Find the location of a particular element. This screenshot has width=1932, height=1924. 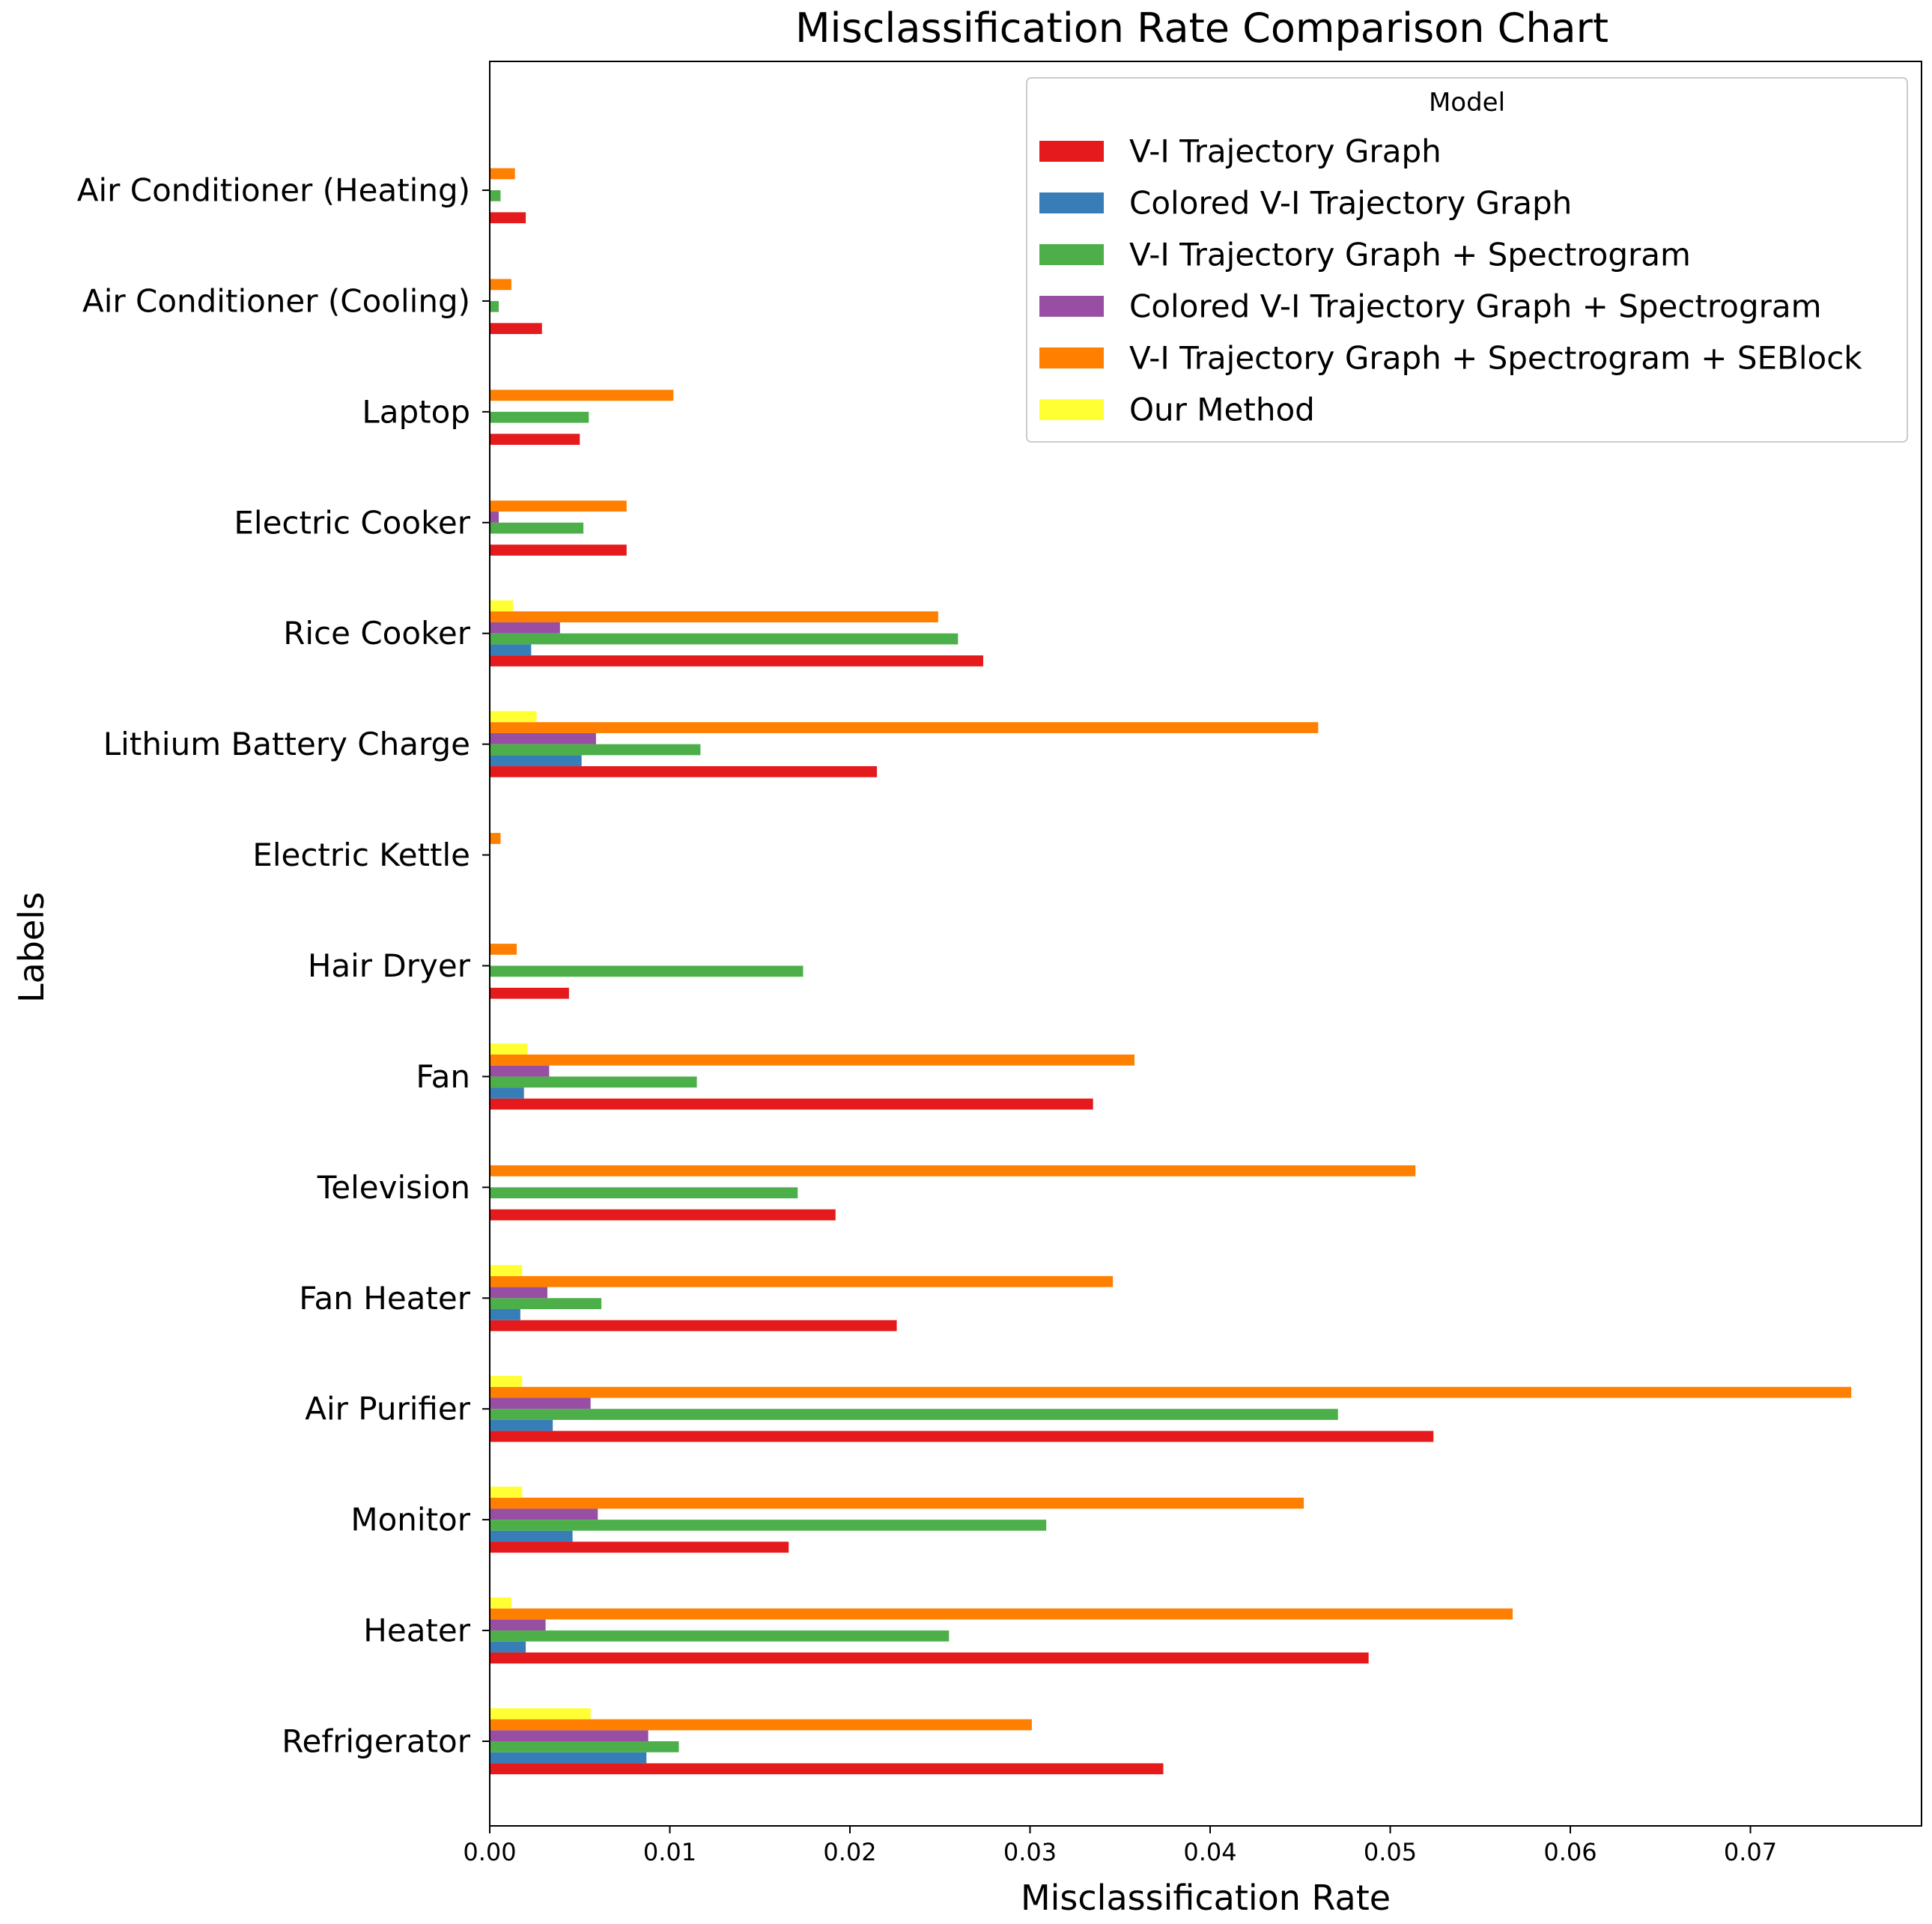

bar-colored-v-i-trajectory-graph-spectrogram-air-purifier is located at coordinates (540, 1403).